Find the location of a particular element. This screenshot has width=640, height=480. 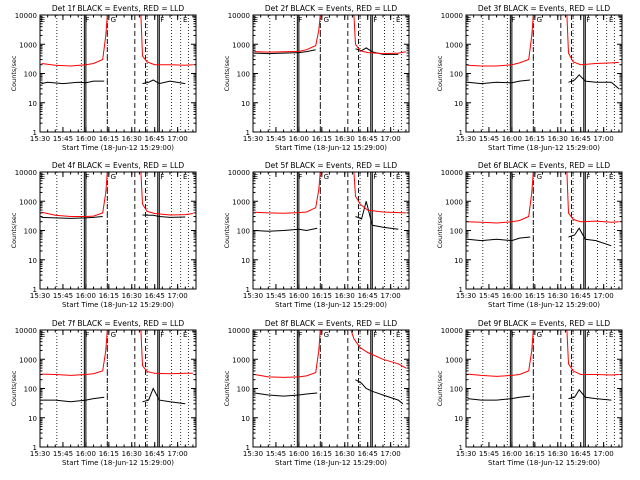

chart-title: Det 1f BLACK = Events, RED = LLD is located at coordinates (118, 8).